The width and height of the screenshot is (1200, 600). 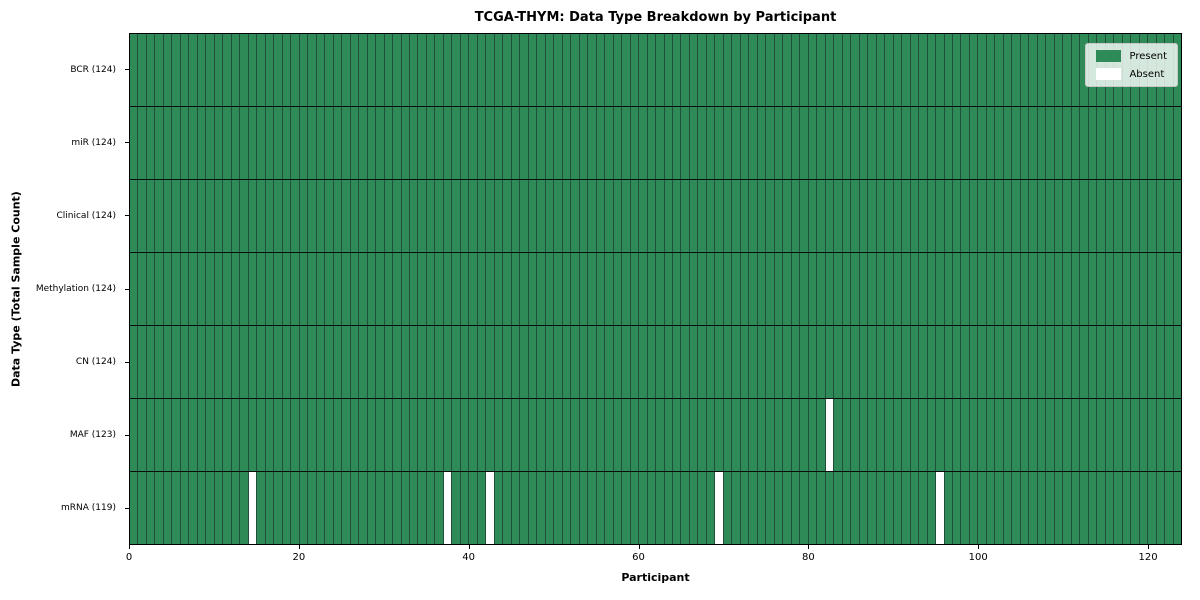 What do you see at coordinates (1131, 56) in the screenshot?
I see `legend-item-present: Present` at bounding box center [1131, 56].